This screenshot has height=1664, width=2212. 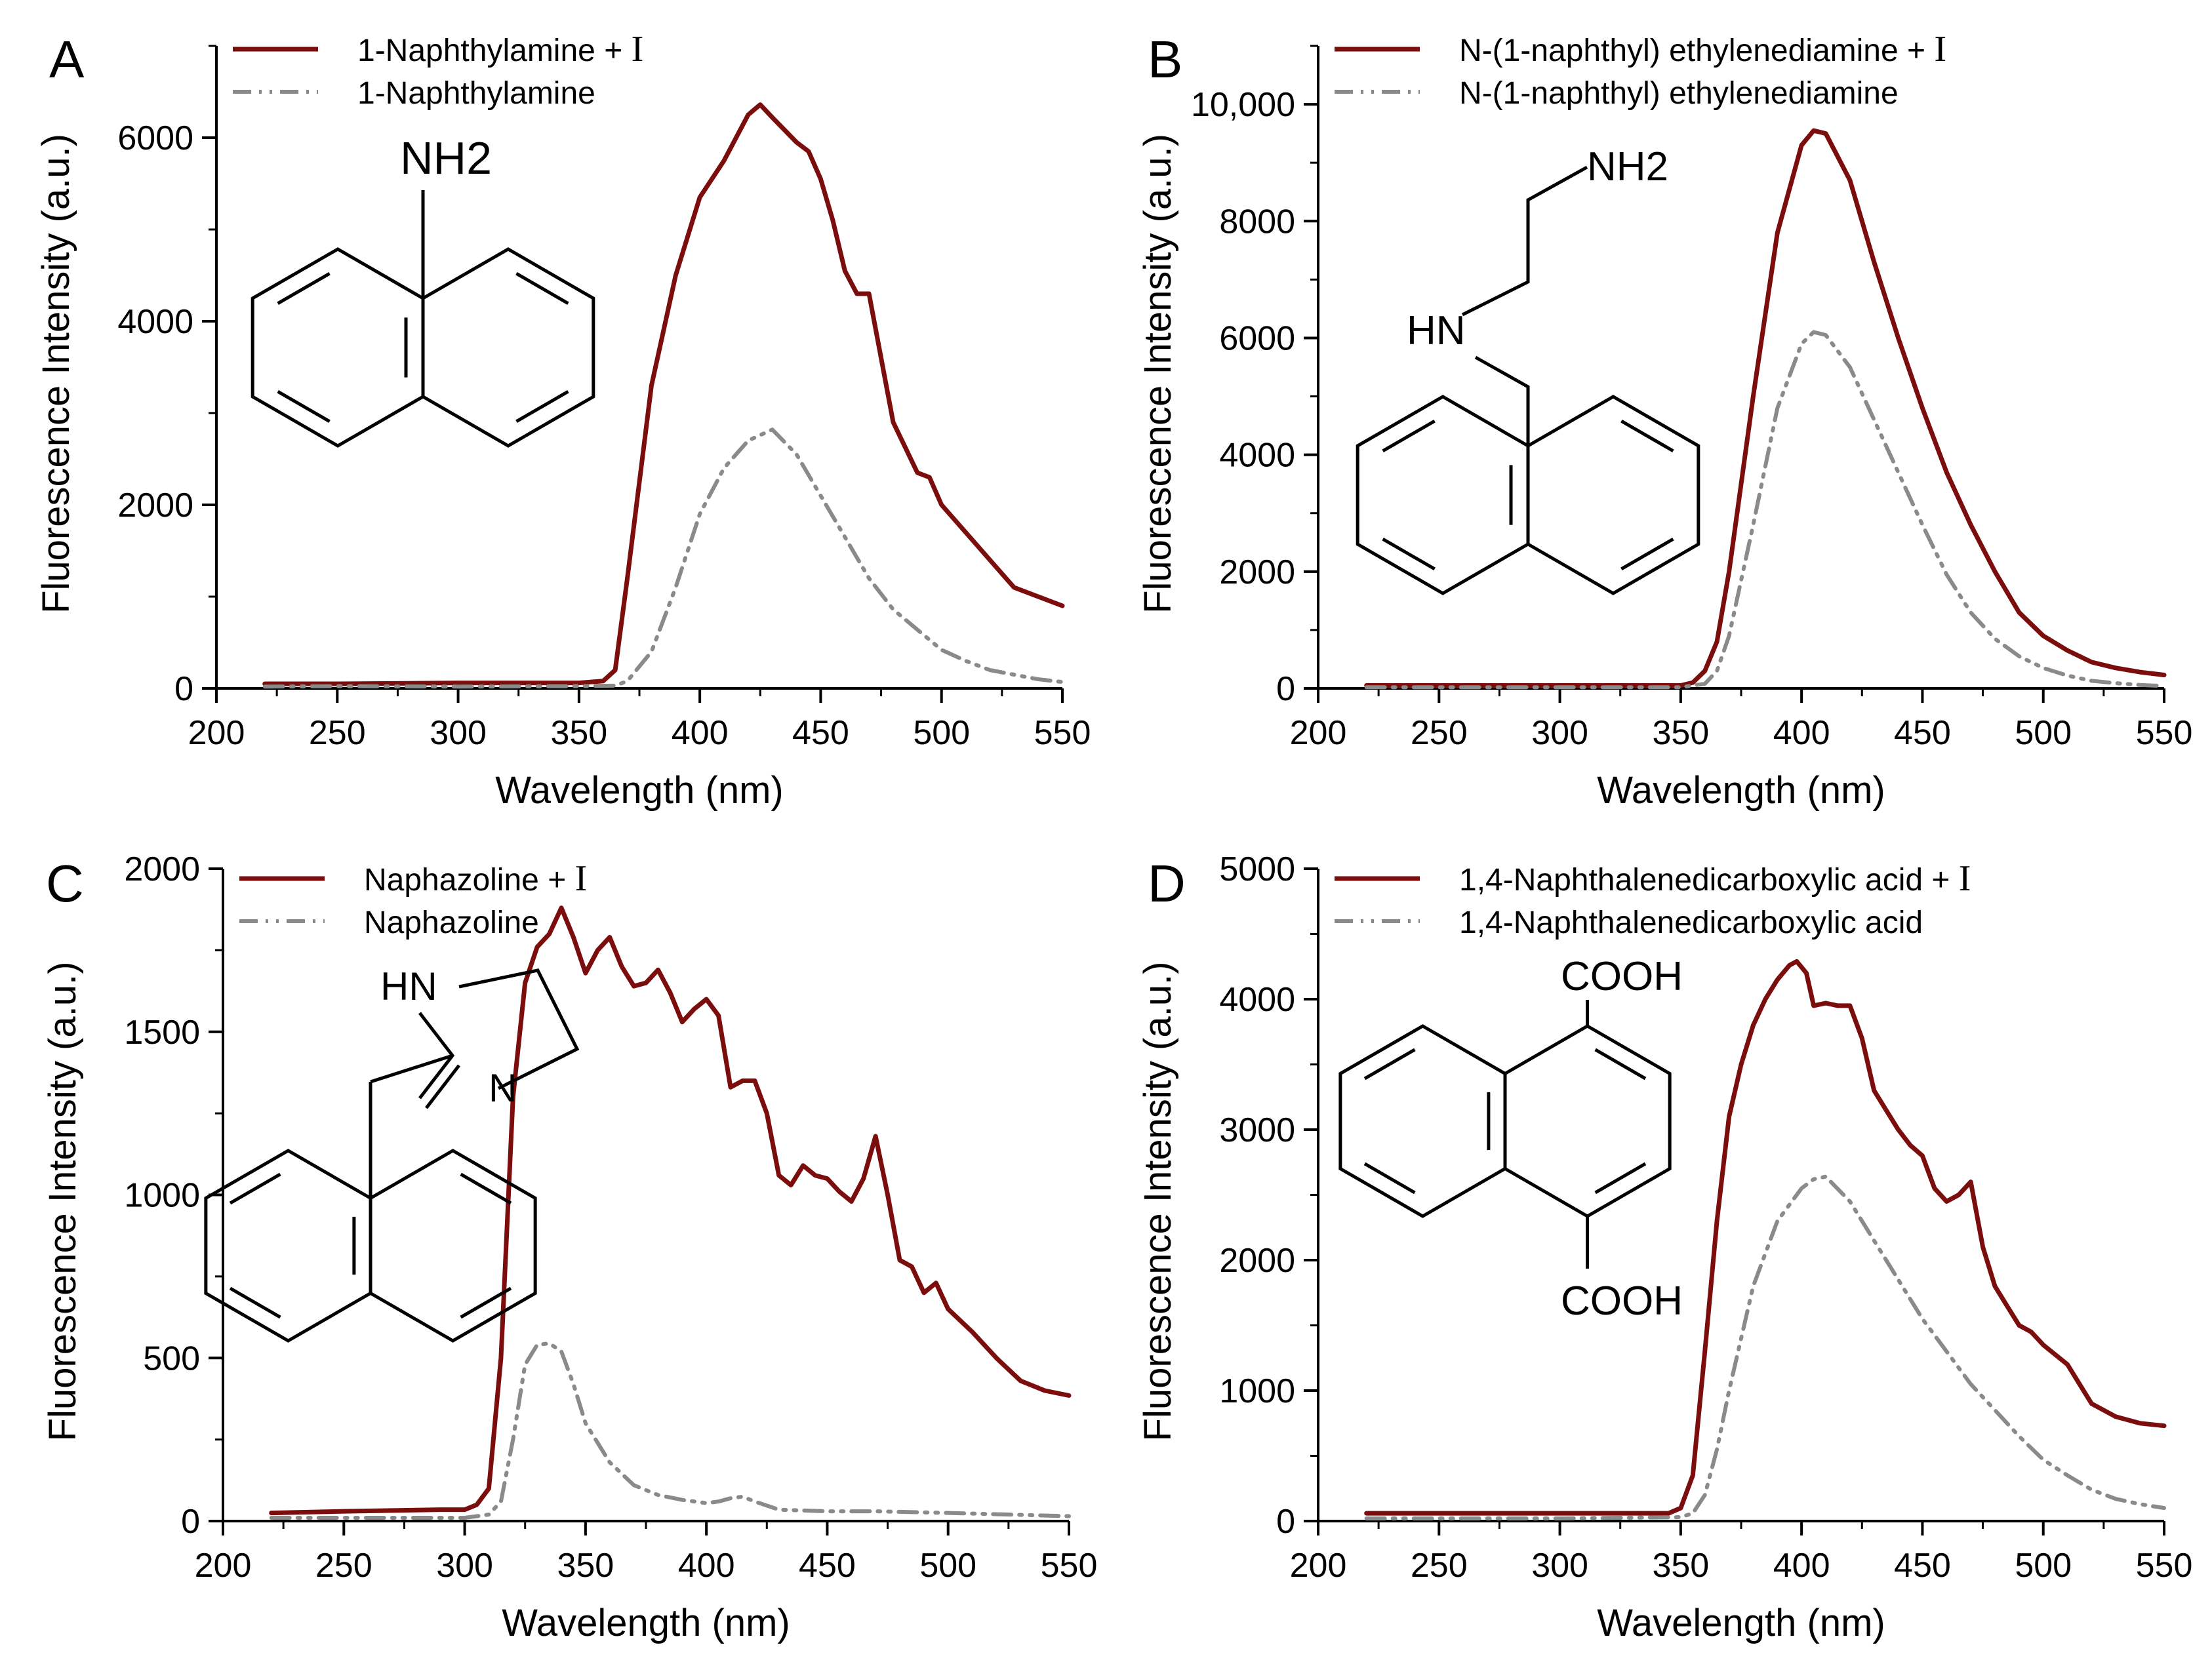 I want to click on panel-label: B, so click(x=1165, y=59).